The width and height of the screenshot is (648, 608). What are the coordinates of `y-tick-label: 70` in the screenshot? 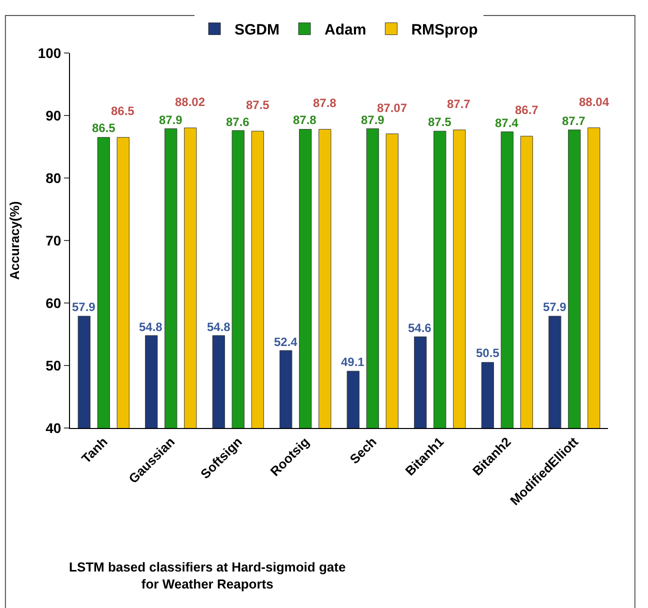 It's located at (54, 240).